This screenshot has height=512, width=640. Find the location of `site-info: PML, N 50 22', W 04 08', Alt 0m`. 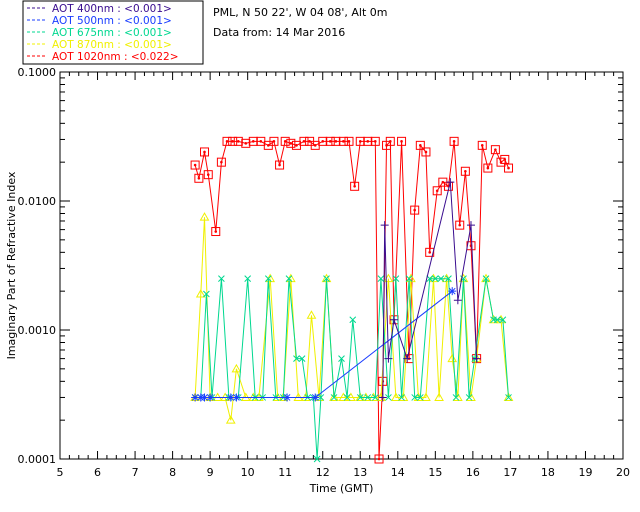

site-info: PML, N 50 22', W 04 08', Alt 0m is located at coordinates (300, 12).